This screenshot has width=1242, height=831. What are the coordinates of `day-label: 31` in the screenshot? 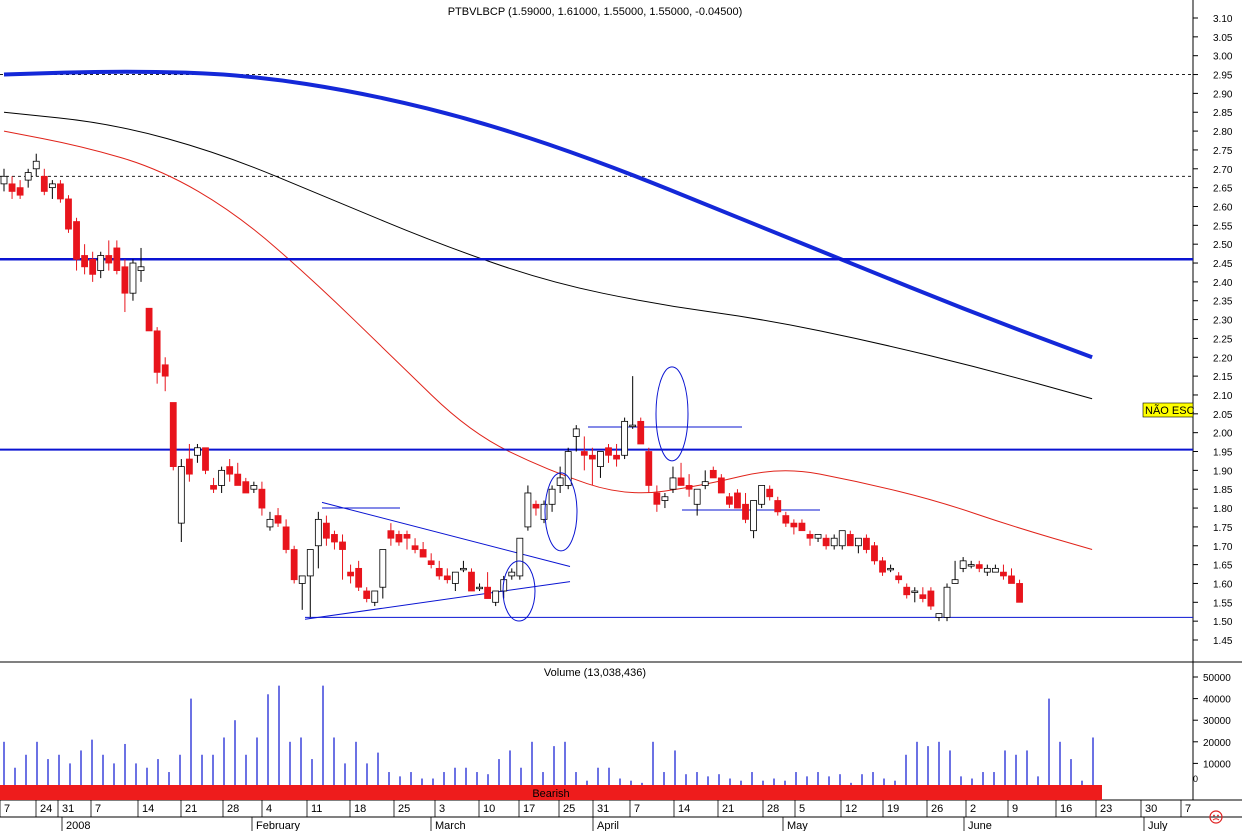 It's located at (603, 809).